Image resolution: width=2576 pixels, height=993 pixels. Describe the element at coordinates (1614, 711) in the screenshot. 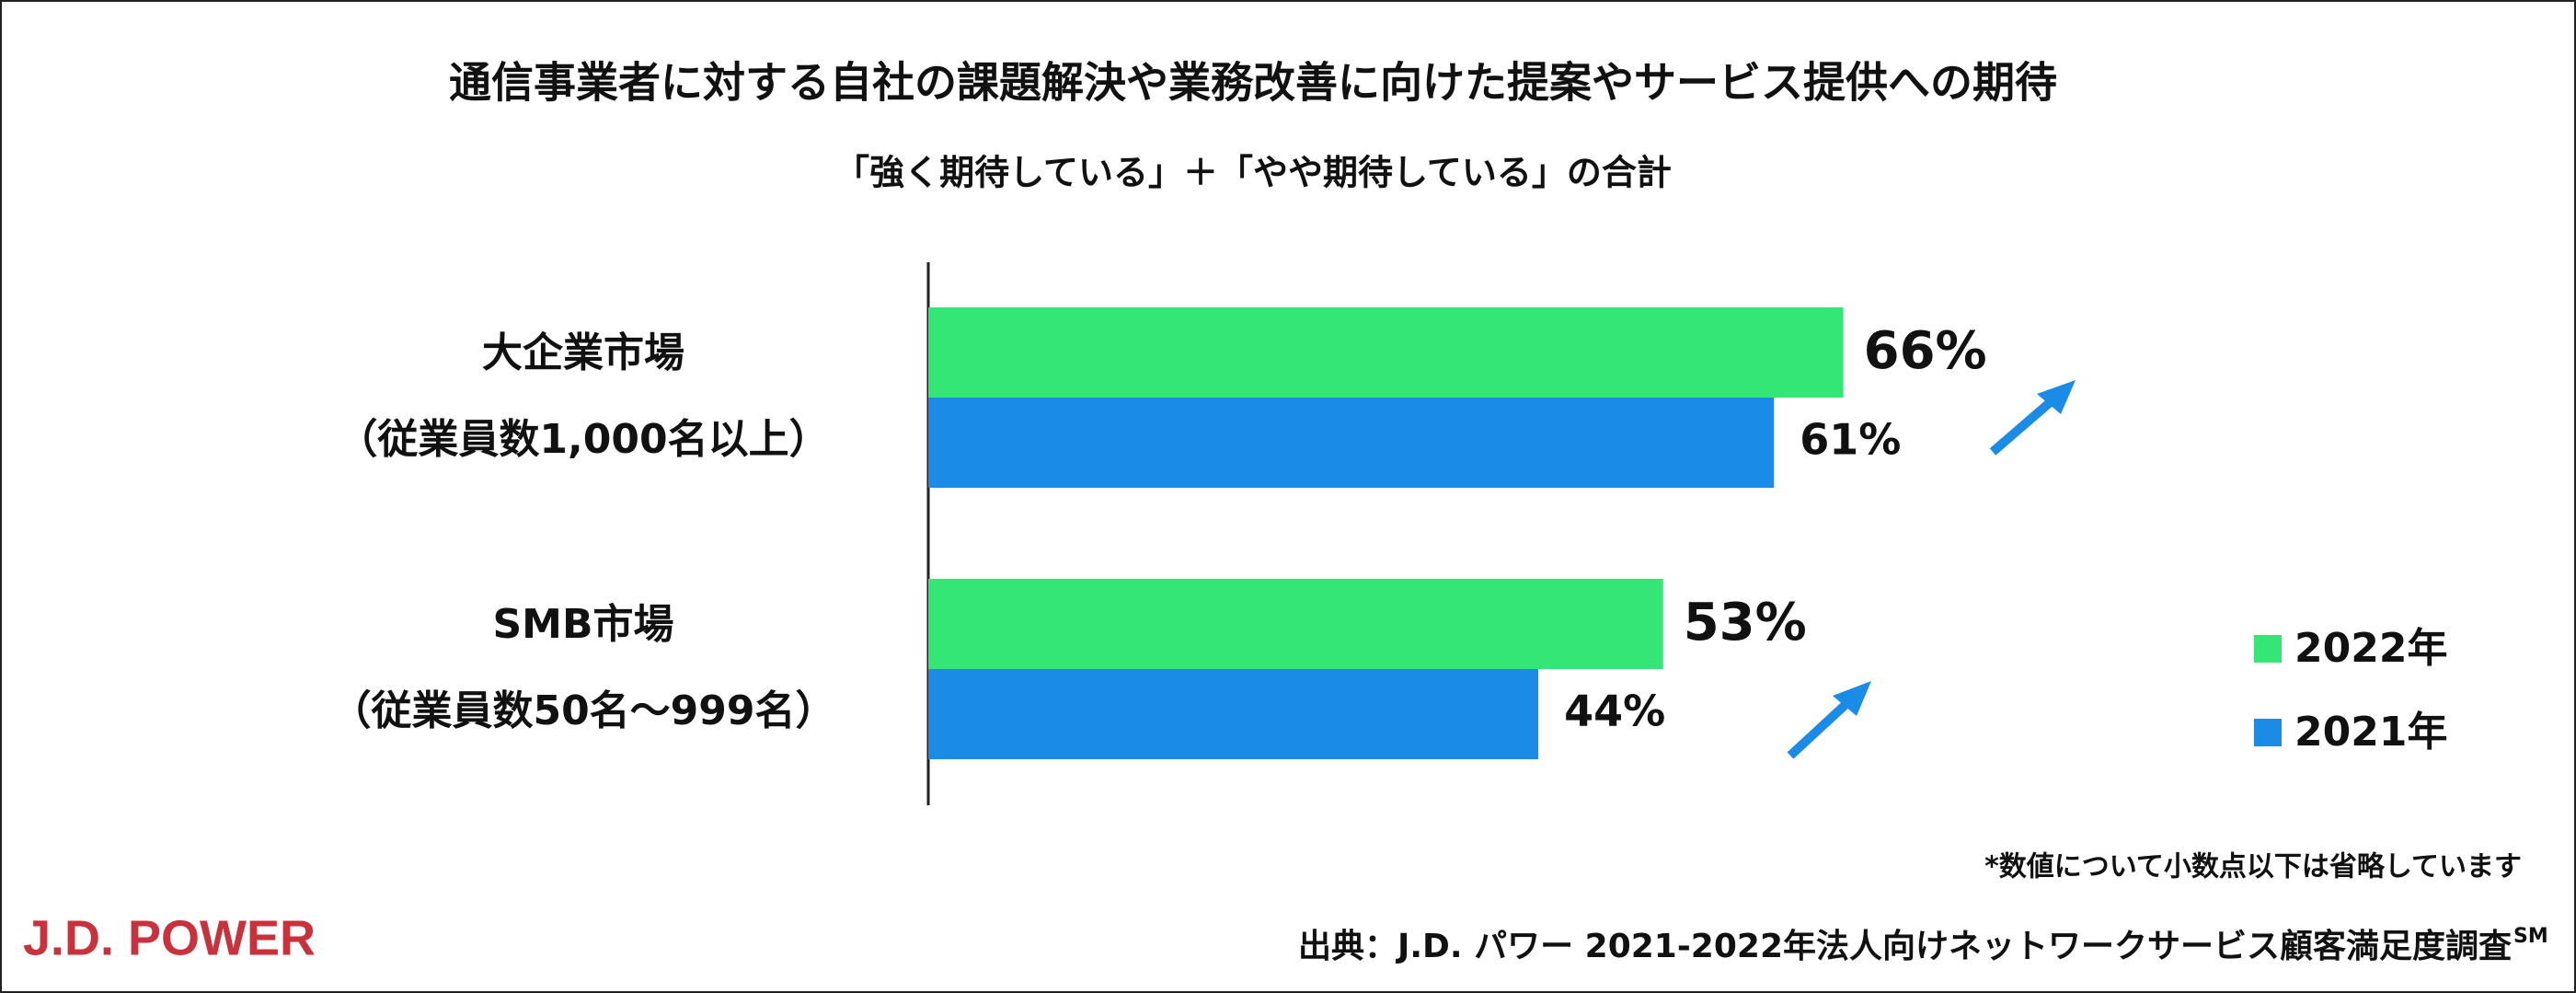

I see `value-label: 44%` at that location.